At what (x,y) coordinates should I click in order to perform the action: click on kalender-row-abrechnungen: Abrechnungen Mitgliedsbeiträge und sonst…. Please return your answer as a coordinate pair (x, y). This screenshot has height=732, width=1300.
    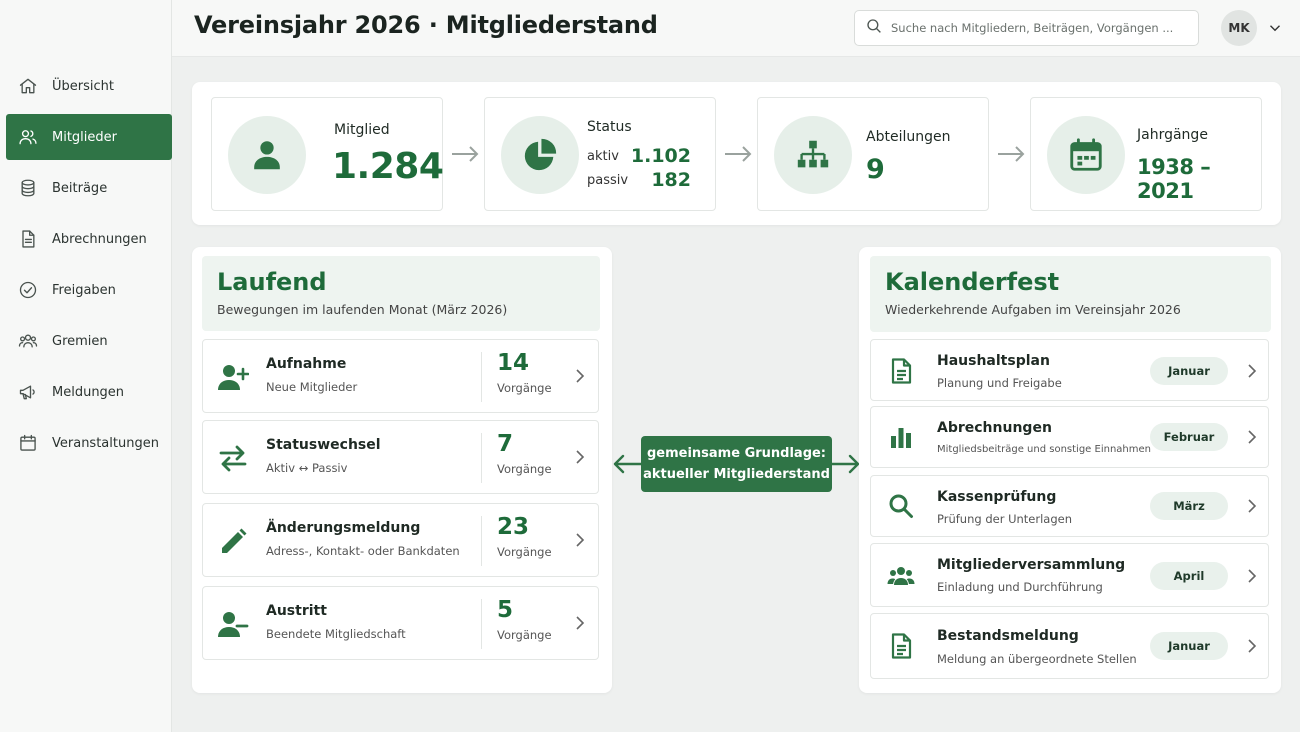
    Looking at the image, I should click on (1069, 437).